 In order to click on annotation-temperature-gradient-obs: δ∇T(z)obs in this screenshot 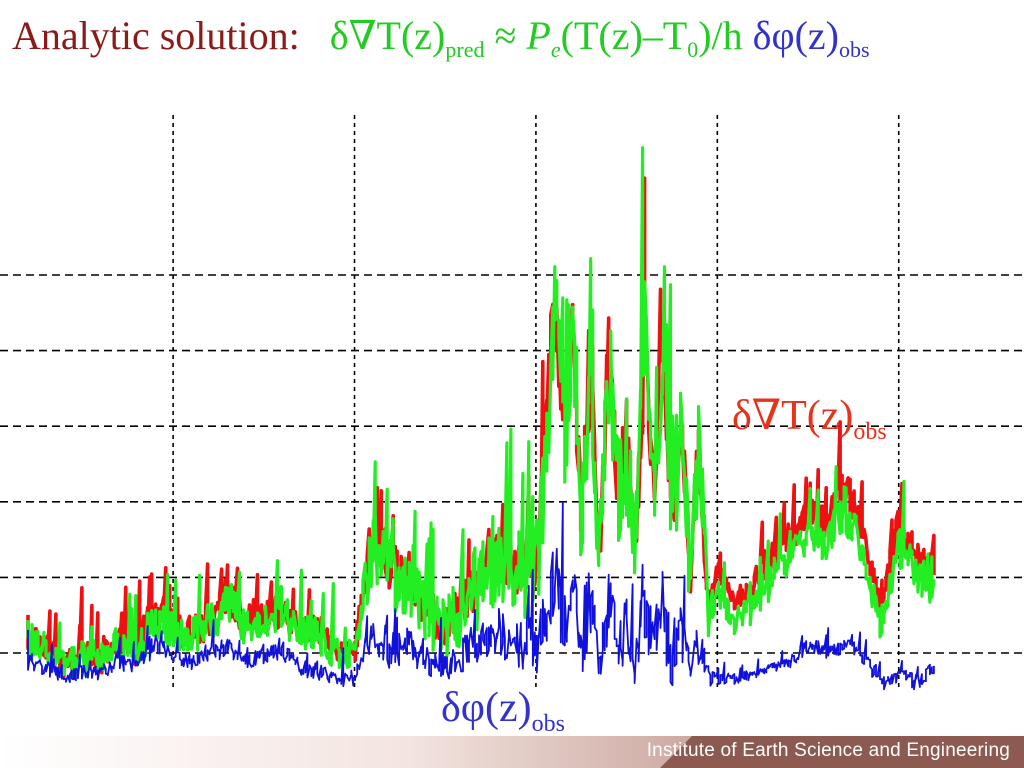, I will do `click(809, 417)`.